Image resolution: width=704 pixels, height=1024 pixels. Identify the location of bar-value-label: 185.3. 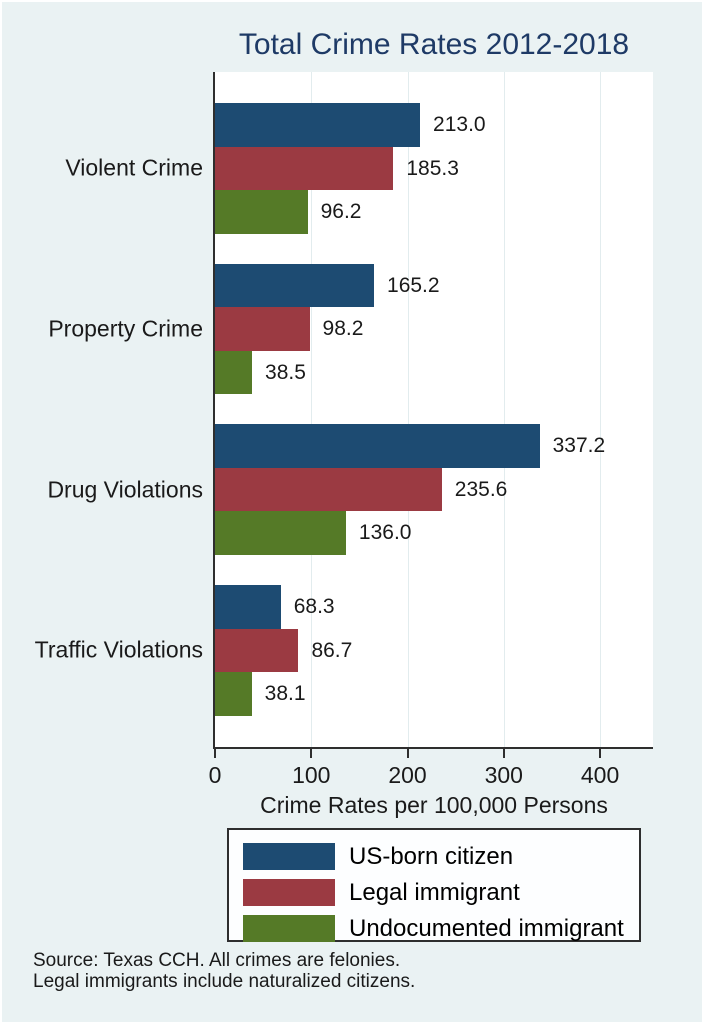
(432, 168).